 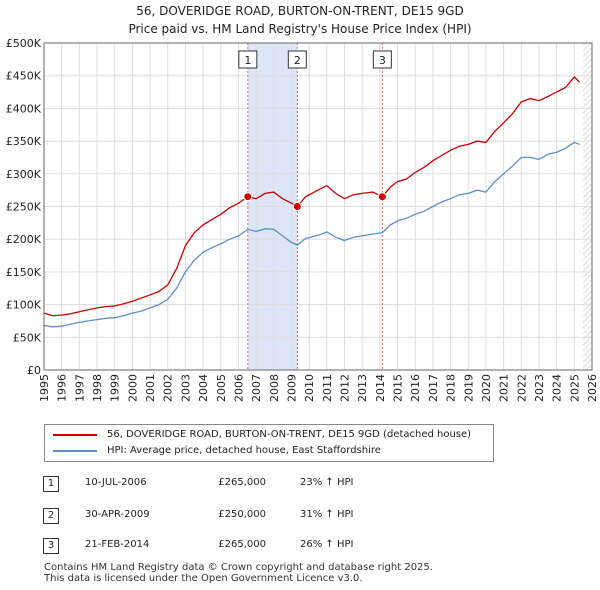 What do you see at coordinates (132, 388) in the screenshot?
I see `x-tick-label: 2000` at bounding box center [132, 388].